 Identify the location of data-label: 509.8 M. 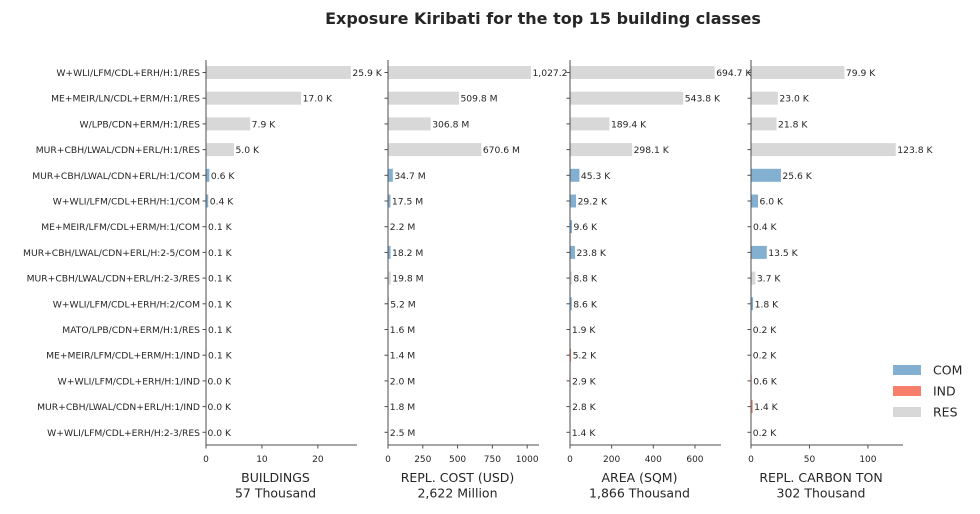
(478, 99).